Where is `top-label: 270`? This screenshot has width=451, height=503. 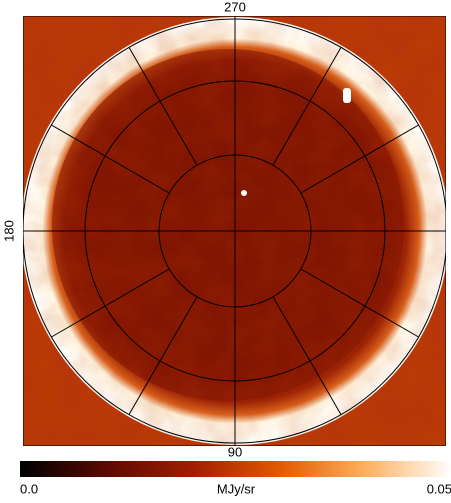
top-label: 270 is located at coordinates (235, 7).